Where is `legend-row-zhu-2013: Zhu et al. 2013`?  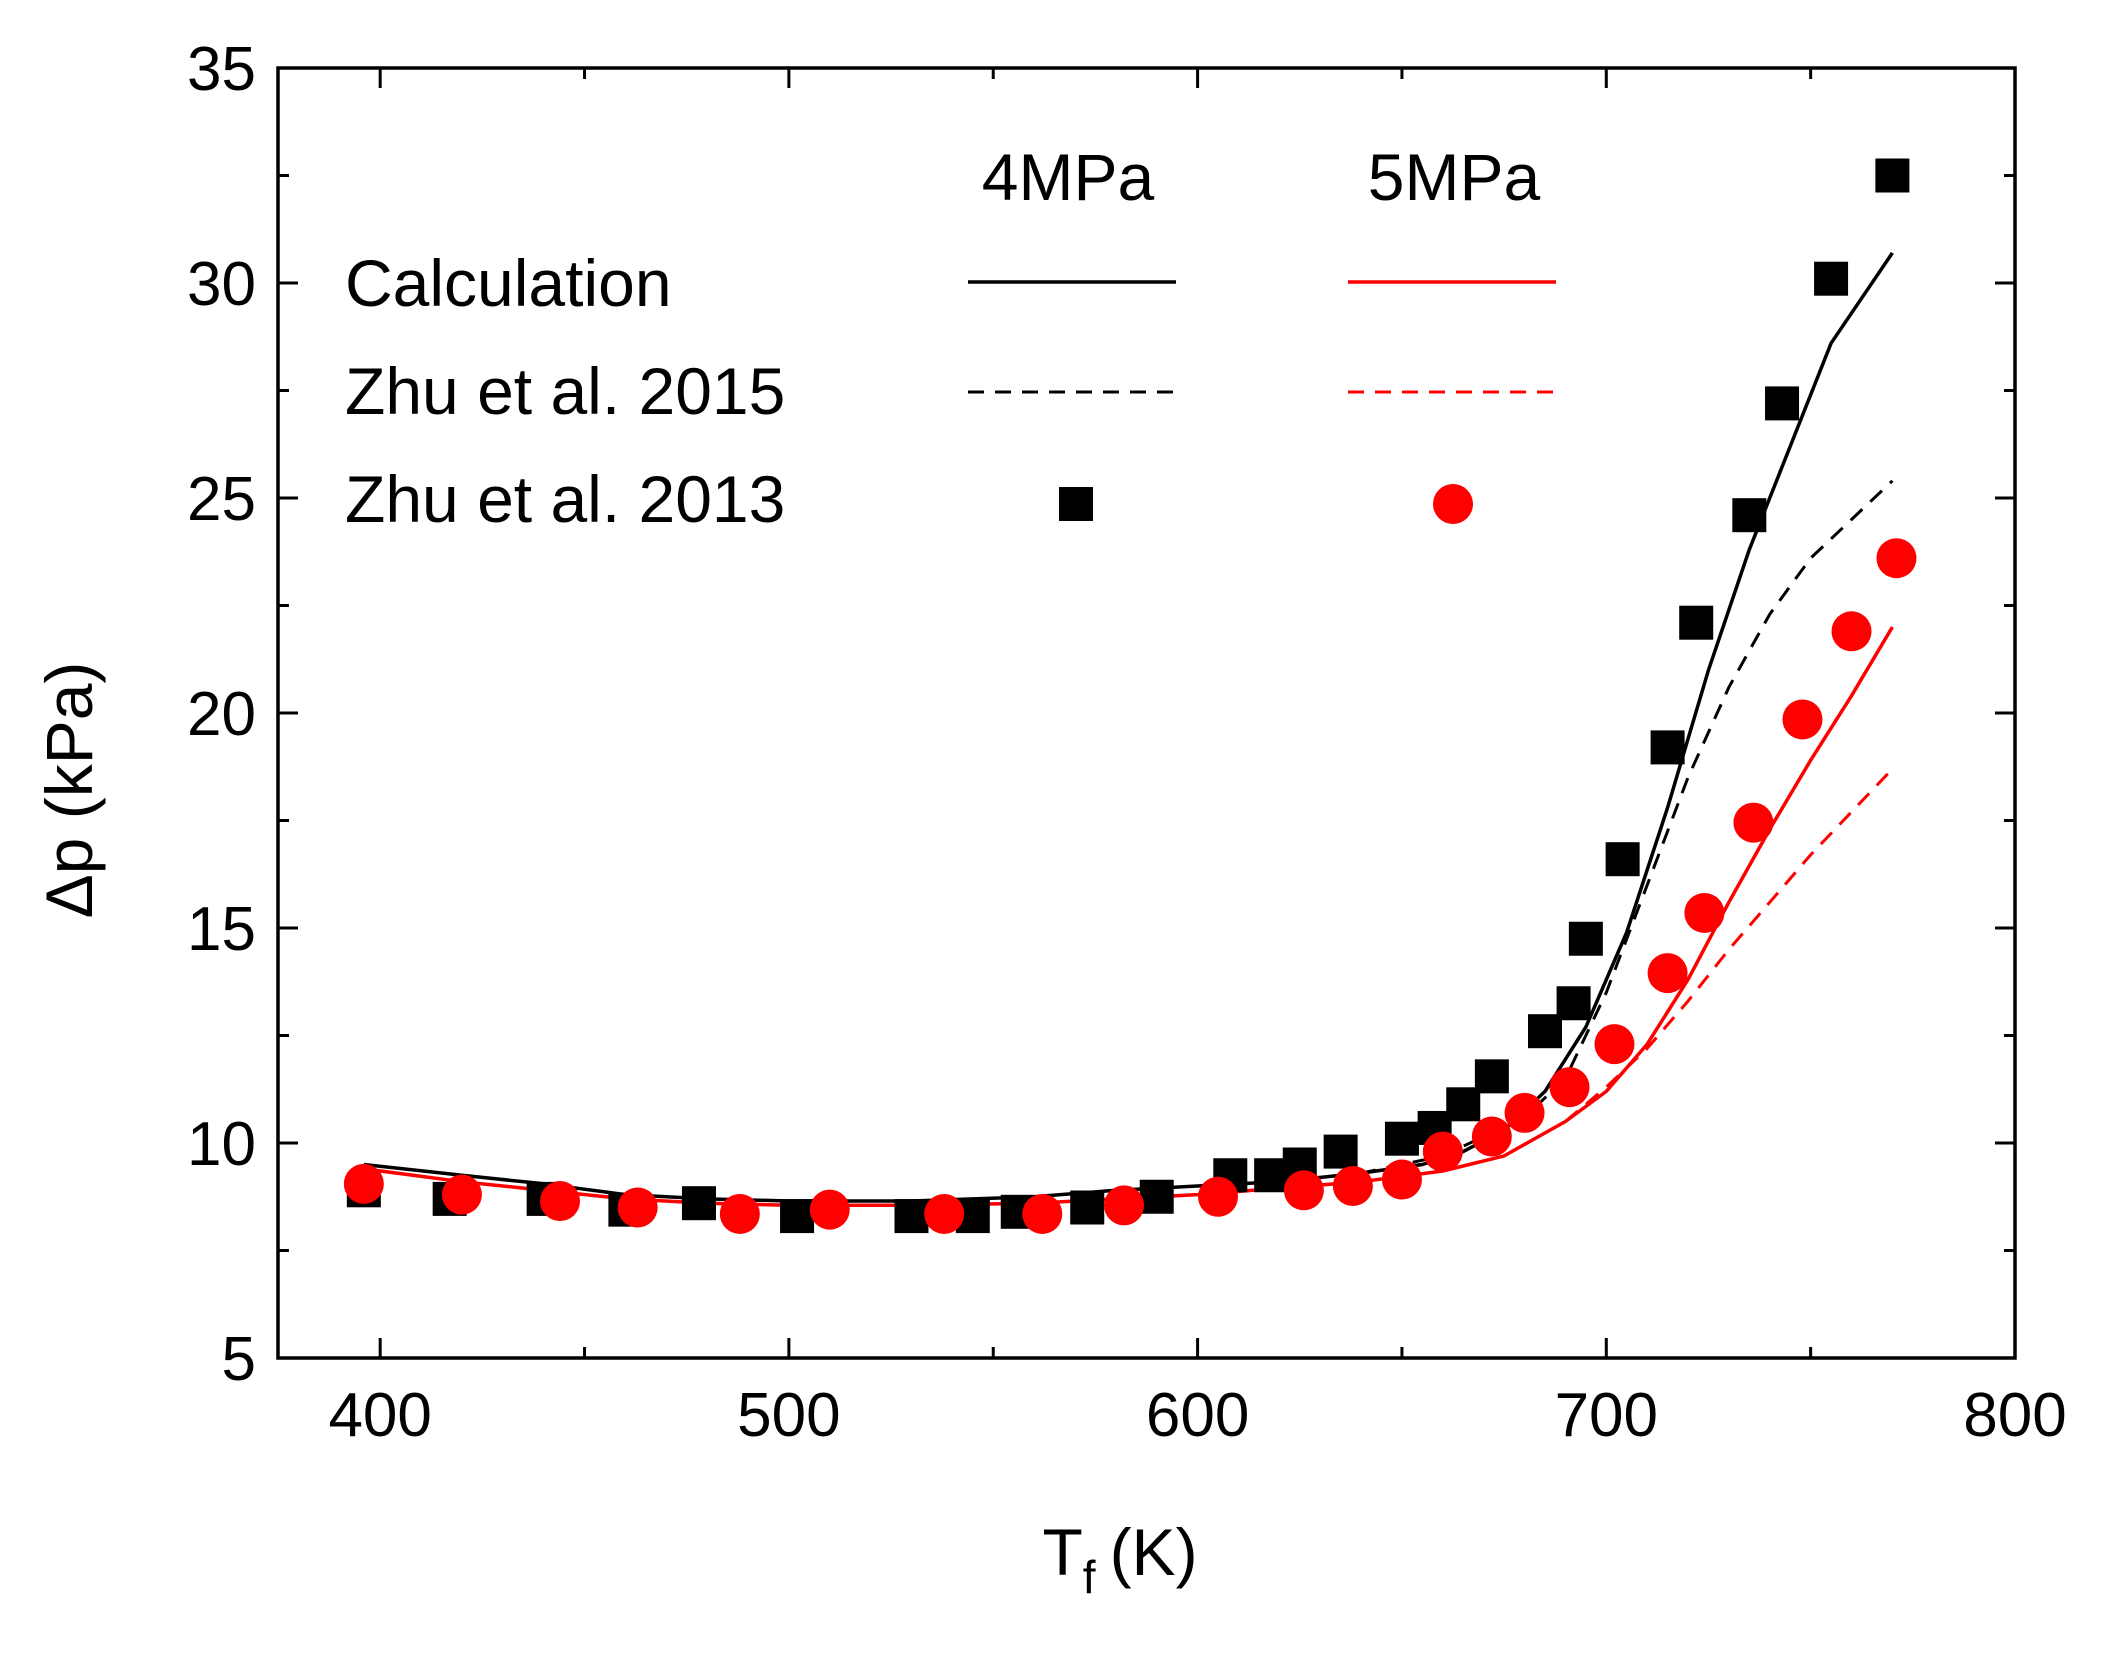
legend-row-zhu-2013: Zhu et al. 2013 is located at coordinates (565, 499).